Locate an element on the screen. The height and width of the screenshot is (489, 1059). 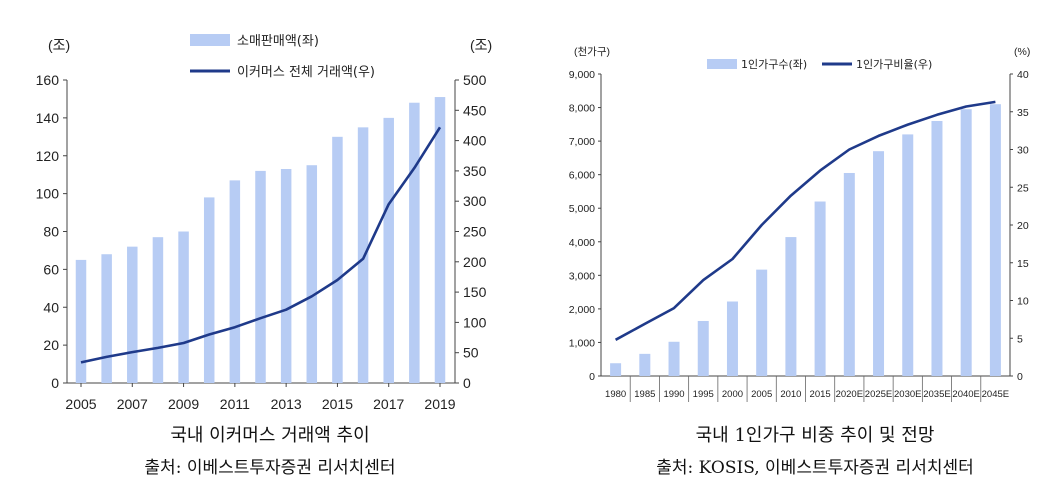
left-tick-label: 9,000 is located at coordinates (582, 75).